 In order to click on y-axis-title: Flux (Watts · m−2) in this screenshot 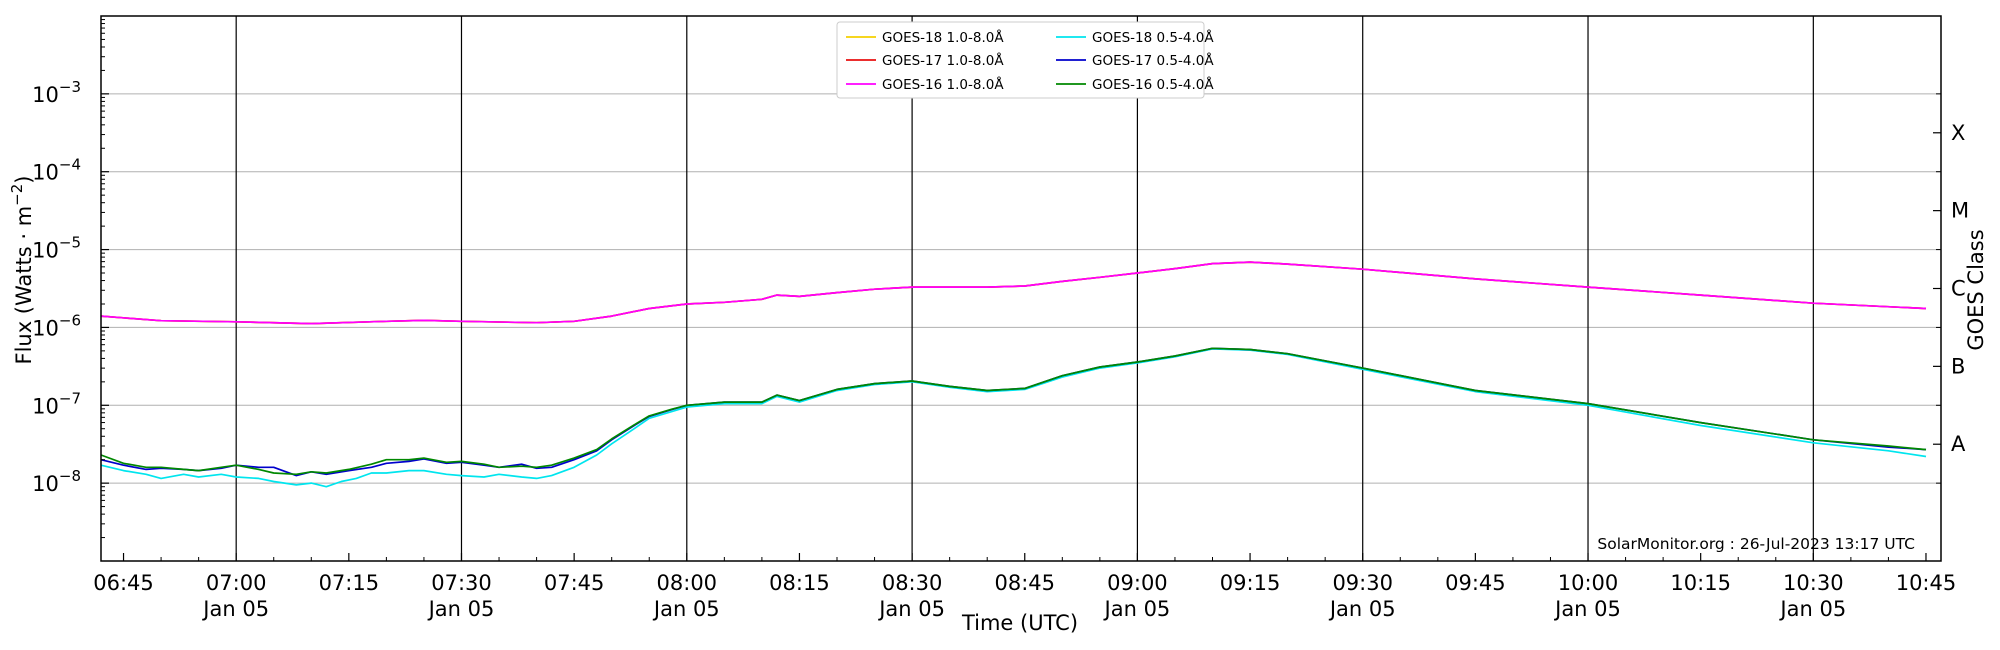, I will do `click(22, 269)`.